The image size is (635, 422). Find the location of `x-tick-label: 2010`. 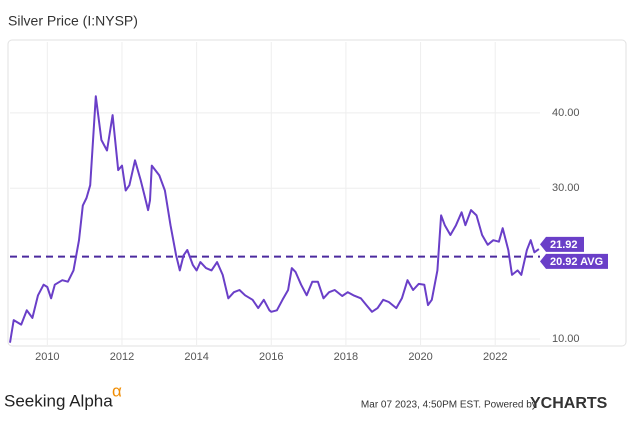

x-tick-label: 2010 is located at coordinates (47, 357).